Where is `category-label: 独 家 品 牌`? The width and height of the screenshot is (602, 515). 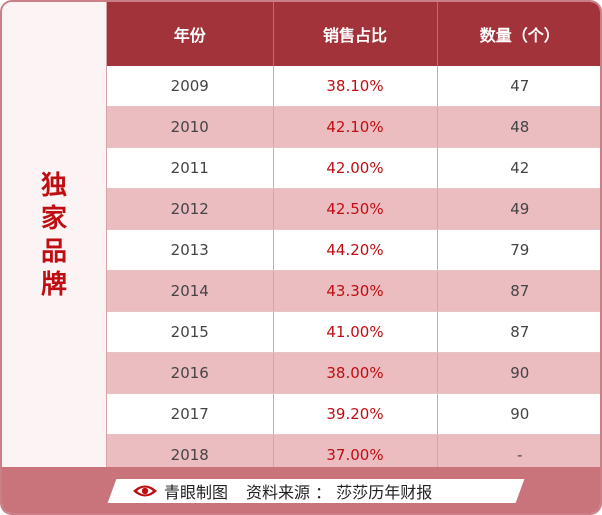 category-label: 独 家 品 牌 is located at coordinates (54, 236).